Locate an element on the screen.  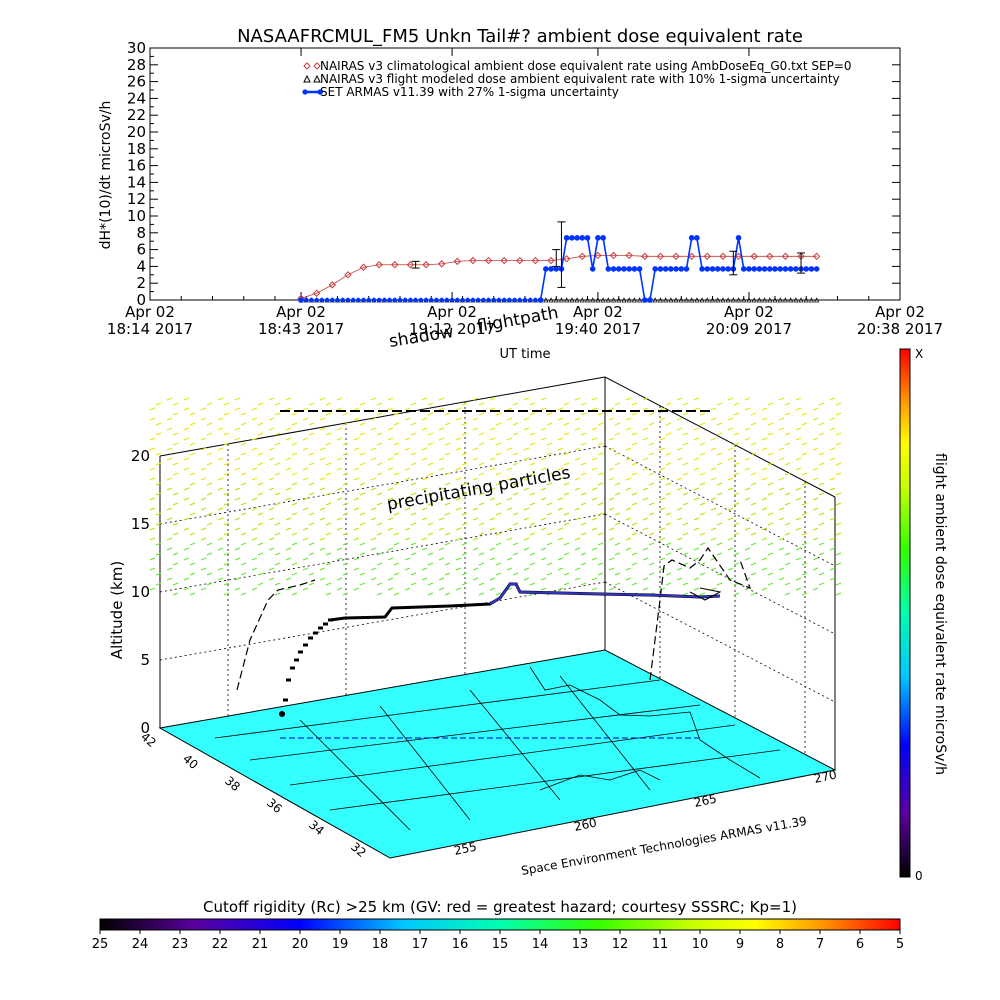
latitude-tick-label: 40 is located at coordinates (190, 762).